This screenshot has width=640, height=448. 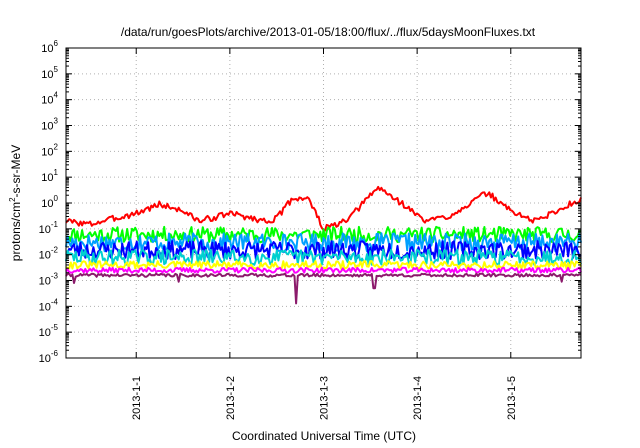 I want to click on y-tick-label: 10⁵, so click(x=49, y=73).